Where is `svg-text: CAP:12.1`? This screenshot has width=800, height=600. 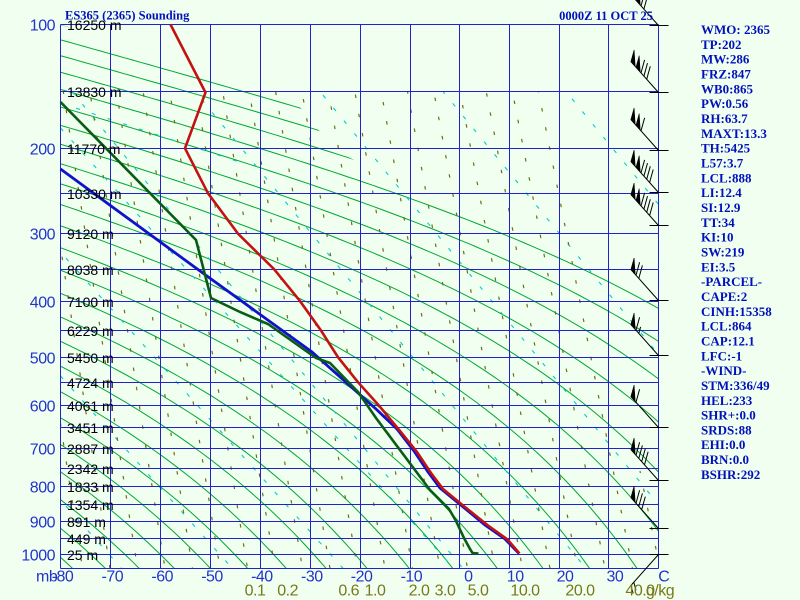
svg-text: CAP:12.1 is located at coordinates (728, 340).